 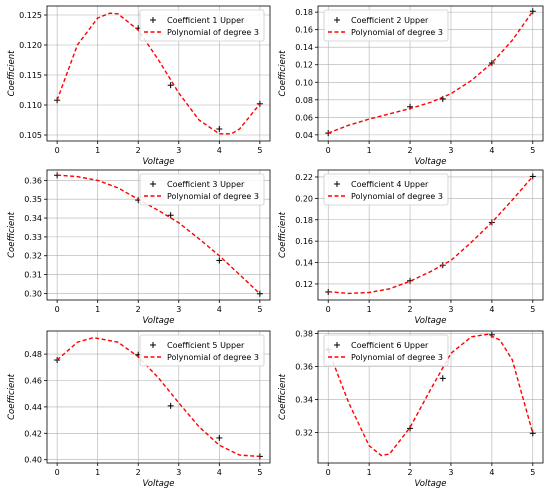 What do you see at coordinates (304, 366) in the screenshot?
I see `y-tick-label: 0.36` at bounding box center [304, 366].